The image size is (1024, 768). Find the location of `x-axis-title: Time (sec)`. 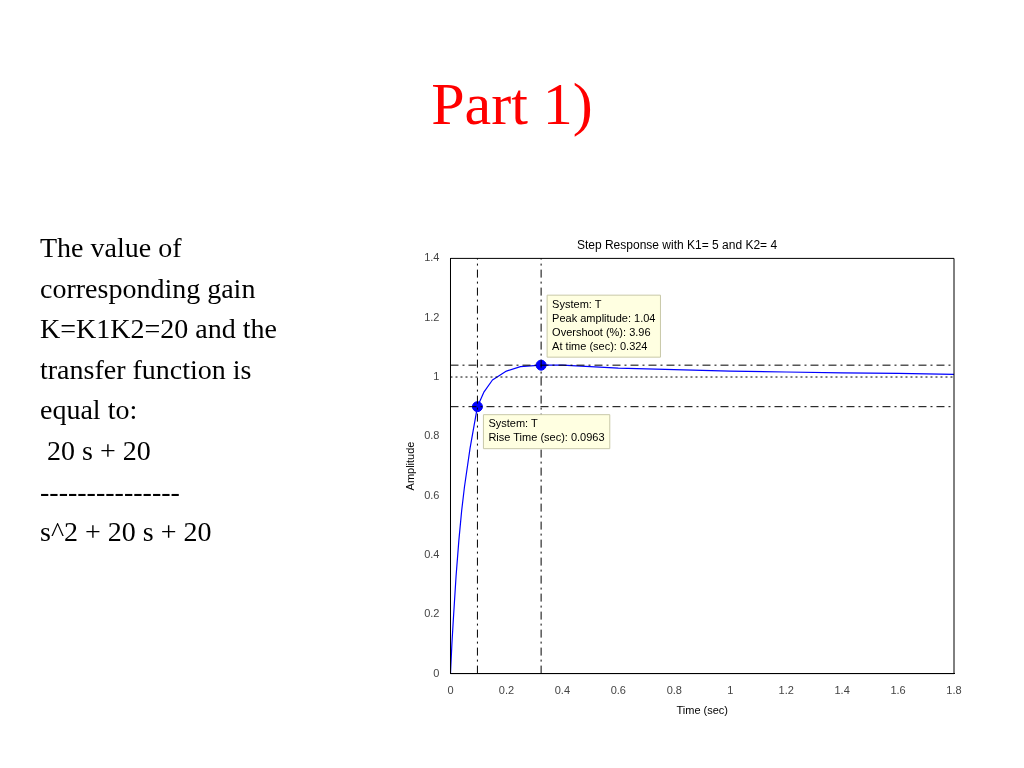

x-axis-title: Time (sec) is located at coordinates (702, 710).